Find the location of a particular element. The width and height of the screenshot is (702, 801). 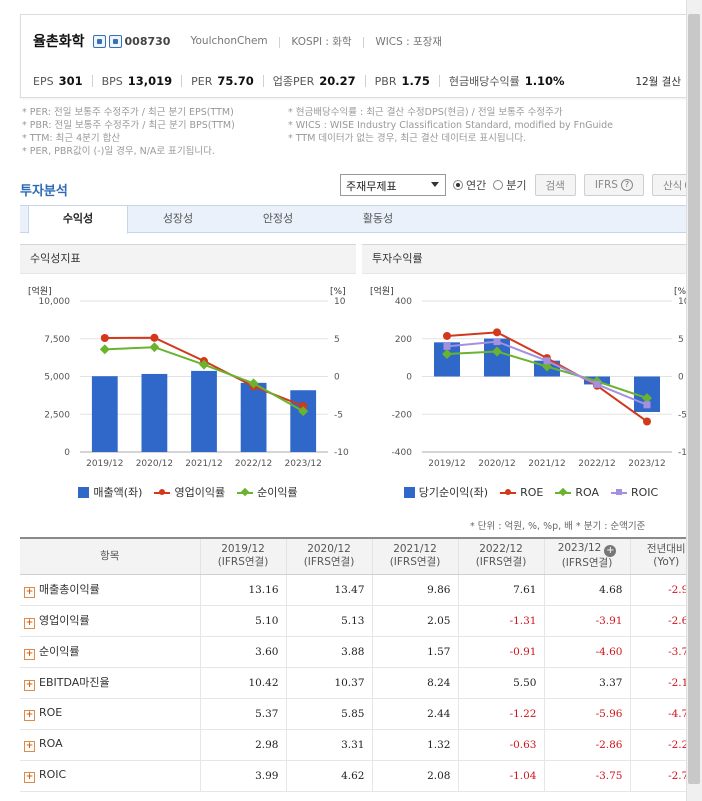

value-cell: 3.60 is located at coordinates (242, 652).